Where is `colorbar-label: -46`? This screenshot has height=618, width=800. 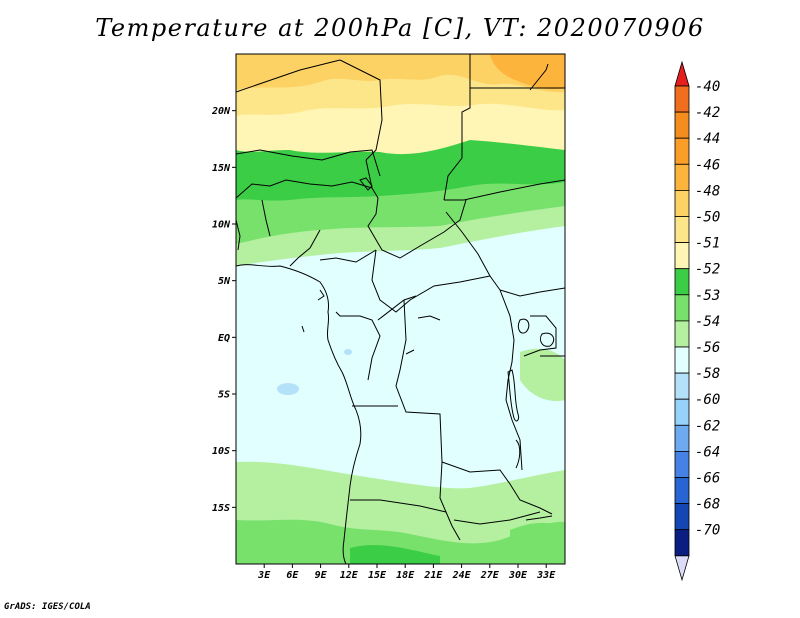 colorbar-label: -46 is located at coordinates (707, 165).